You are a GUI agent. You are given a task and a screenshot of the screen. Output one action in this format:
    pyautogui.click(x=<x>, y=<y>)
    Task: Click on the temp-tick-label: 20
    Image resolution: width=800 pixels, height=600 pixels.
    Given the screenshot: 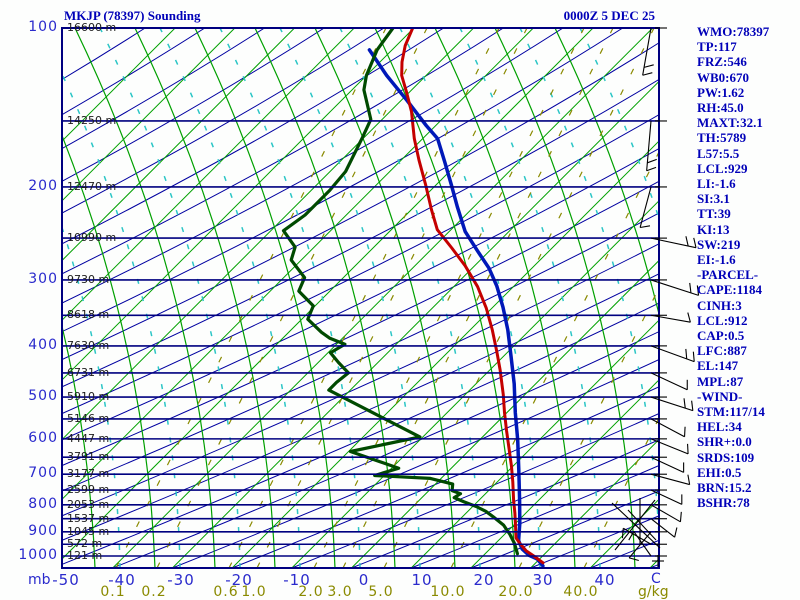 What is the action you would take?
    pyautogui.click(x=484, y=580)
    